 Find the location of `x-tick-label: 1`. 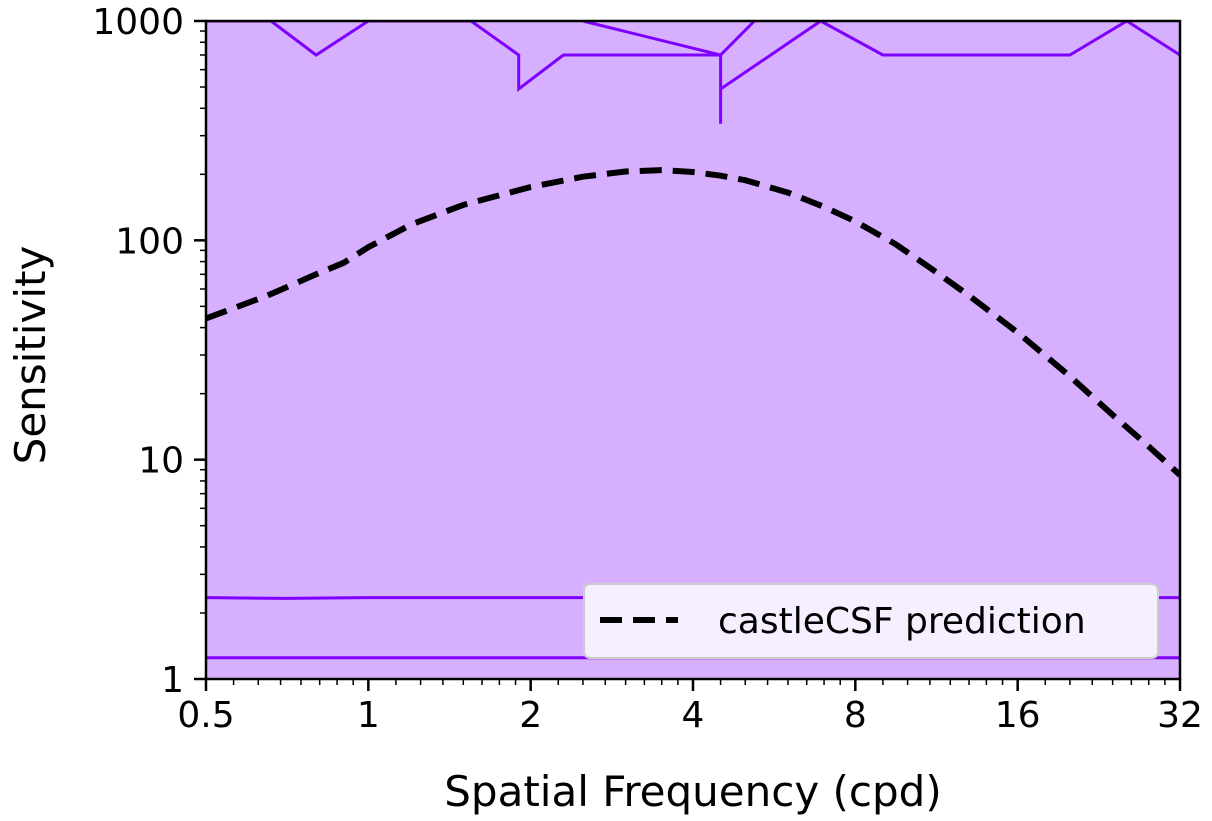

x-tick-label: 1 is located at coordinates (368, 715).